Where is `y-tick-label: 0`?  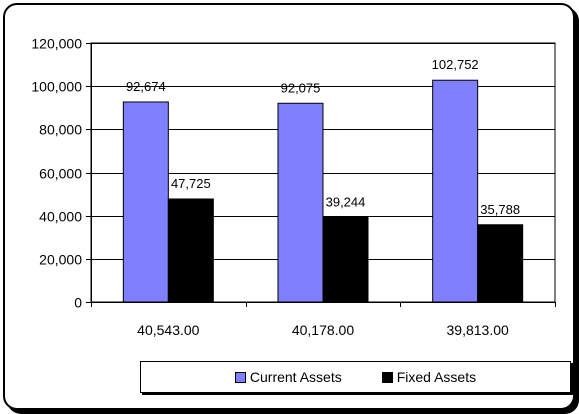 y-tick-label: 0 is located at coordinates (78, 303).